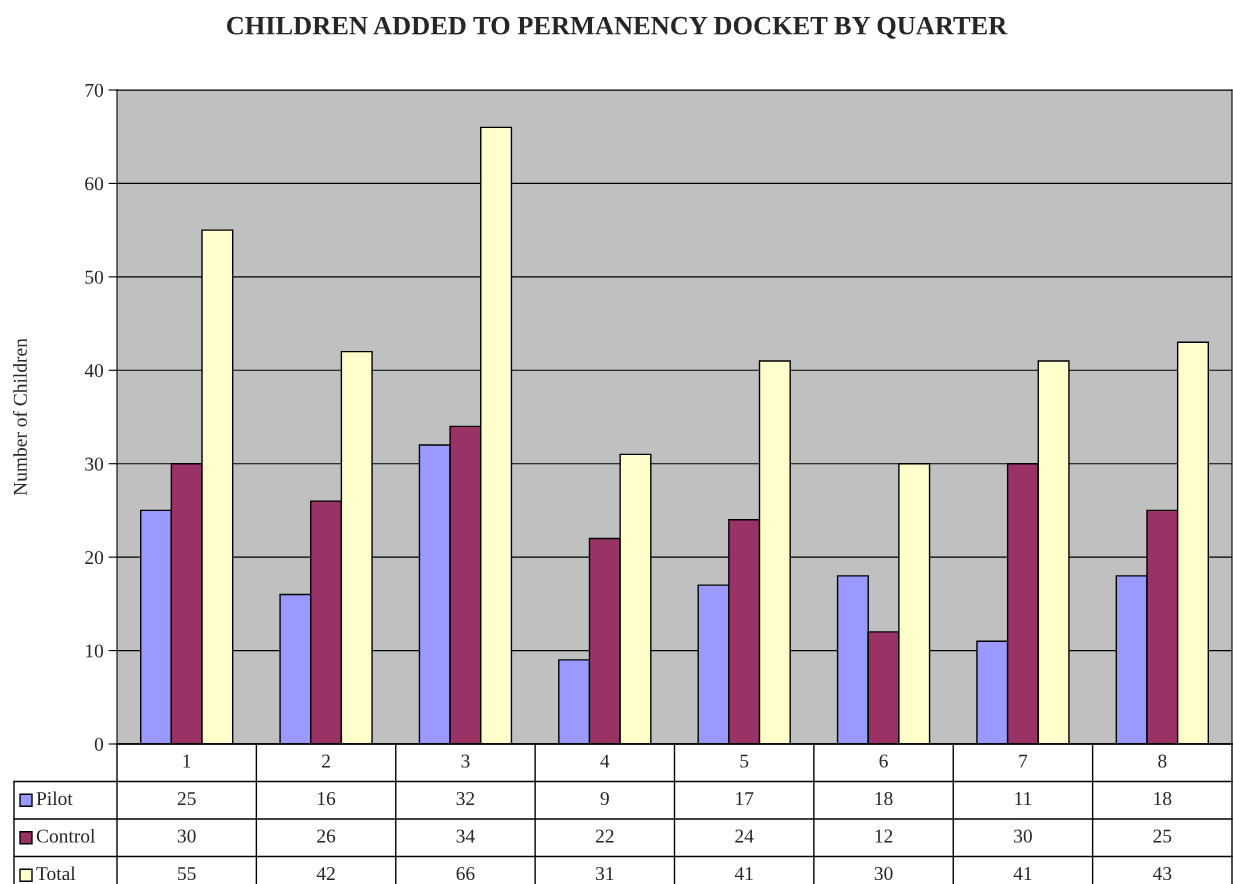 The width and height of the screenshot is (1233, 884). Describe the element at coordinates (94, 557) in the screenshot. I see `y-tick-label: 20` at that location.